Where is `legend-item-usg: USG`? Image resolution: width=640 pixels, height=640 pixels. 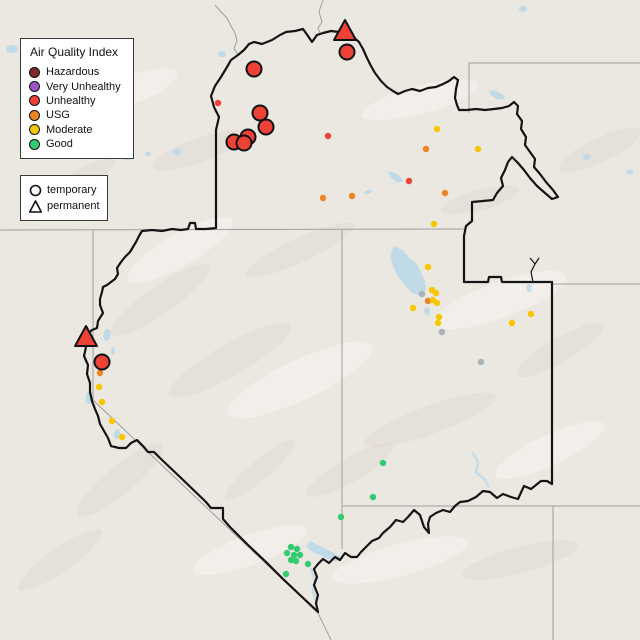
legend-item-usg: USG is located at coordinates (77, 115).